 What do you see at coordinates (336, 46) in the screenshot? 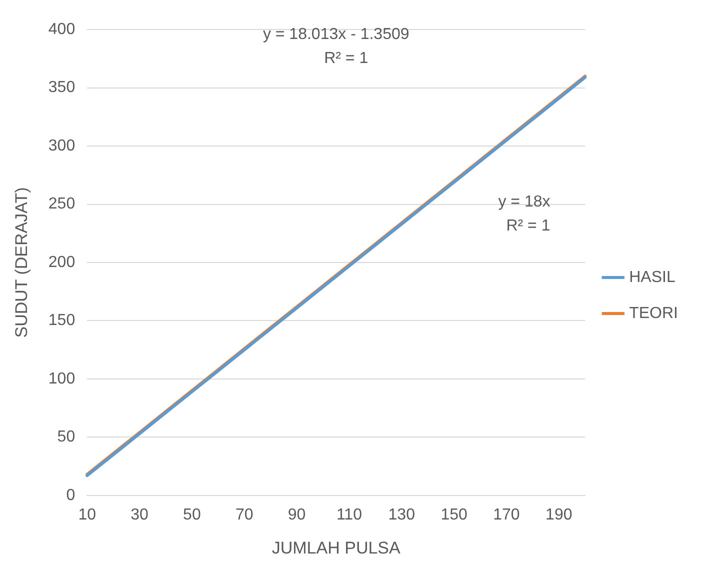
I see `annotation: y = 18.013x - 1.3509 R² = 1` at bounding box center [336, 46].